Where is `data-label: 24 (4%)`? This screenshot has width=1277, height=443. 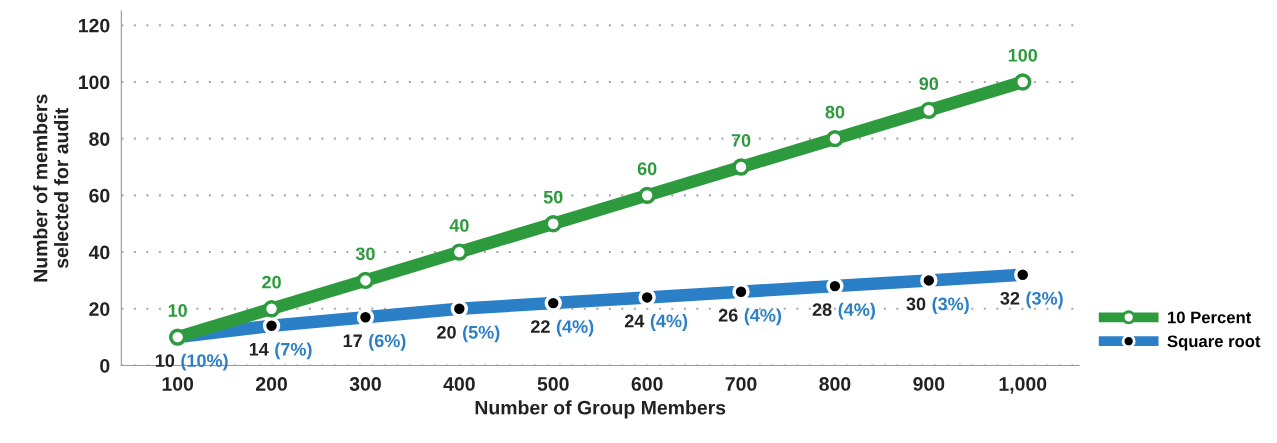 data-label: 24 (4%) is located at coordinates (656, 322).